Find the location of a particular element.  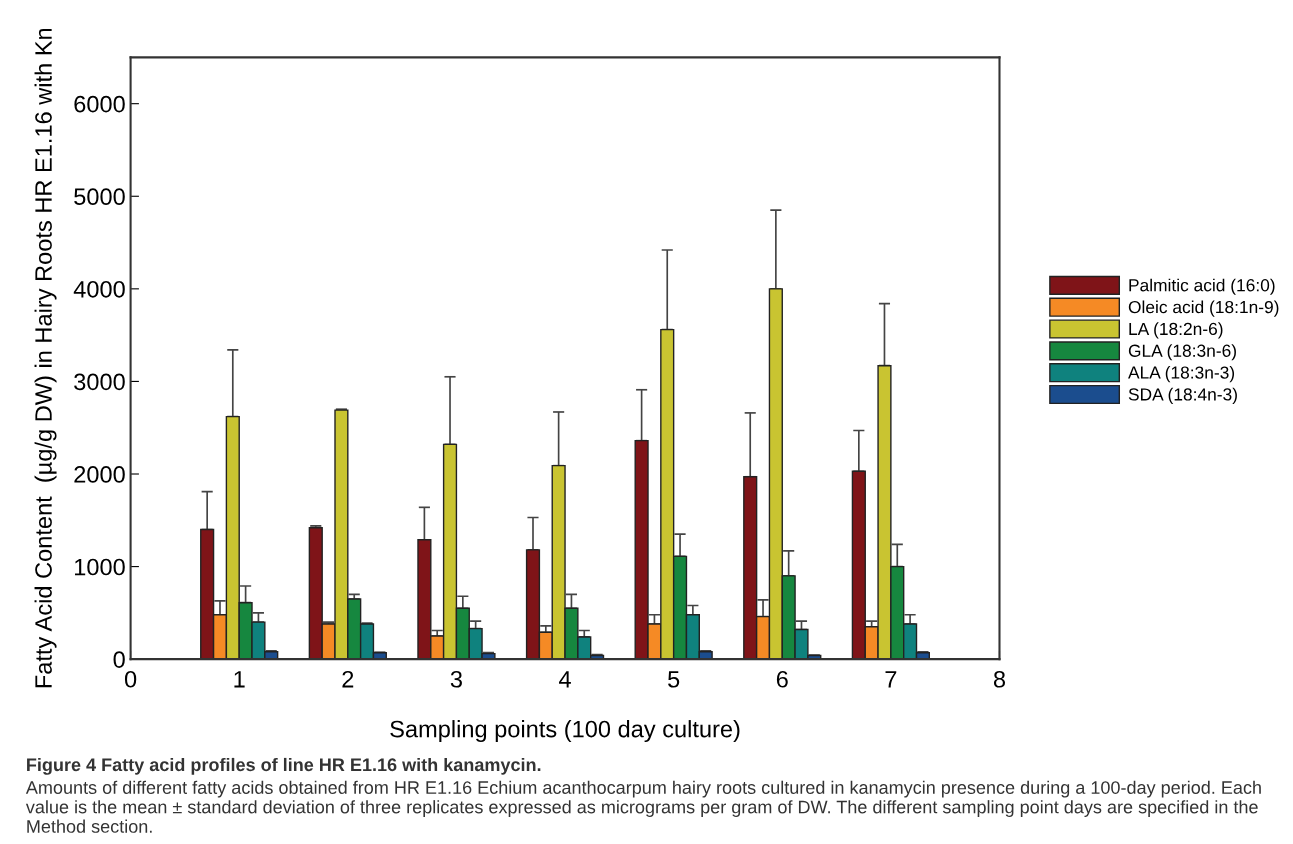

legend-label: Palmitic acid (16:0) is located at coordinates (1202, 286).